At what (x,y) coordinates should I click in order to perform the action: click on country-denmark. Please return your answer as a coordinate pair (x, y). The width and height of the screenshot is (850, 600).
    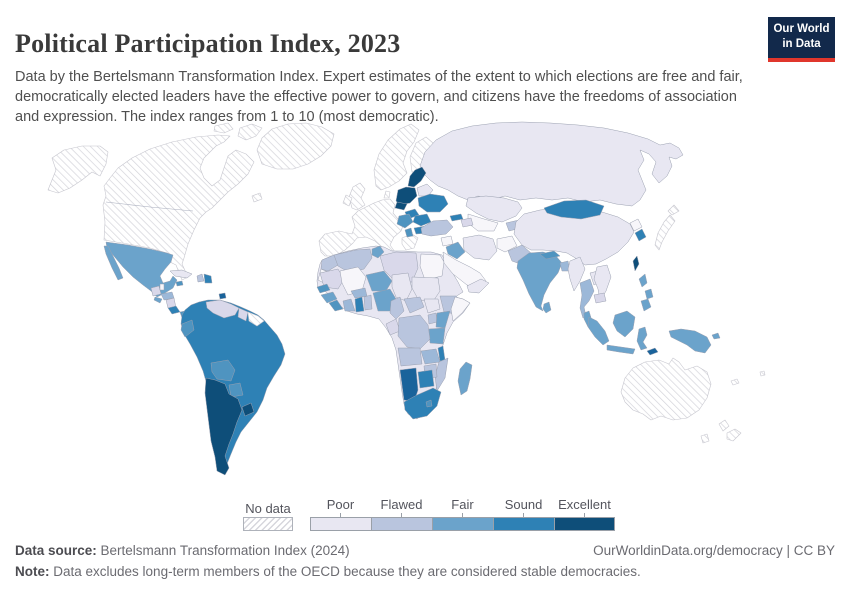
    Looking at the image, I should click on (387, 194).